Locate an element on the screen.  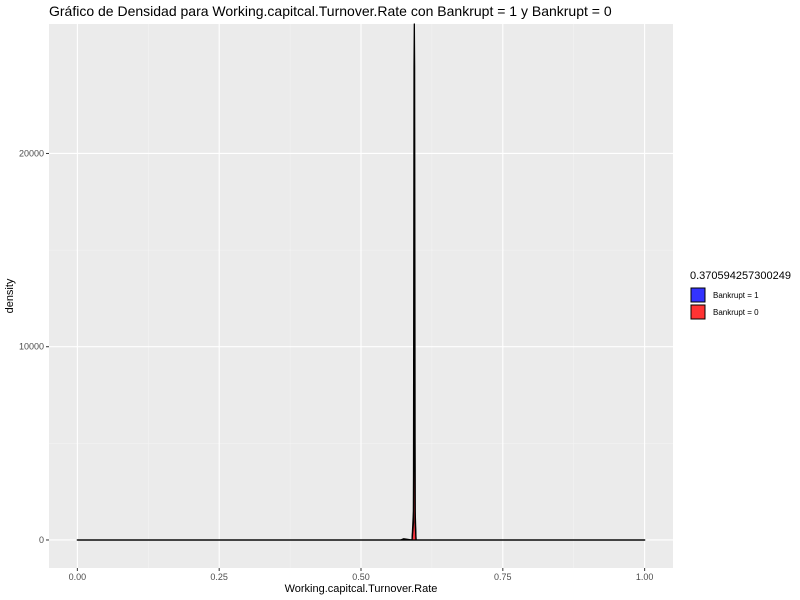
y-axis: 0 10000 20000 is located at coordinates (34, 346).